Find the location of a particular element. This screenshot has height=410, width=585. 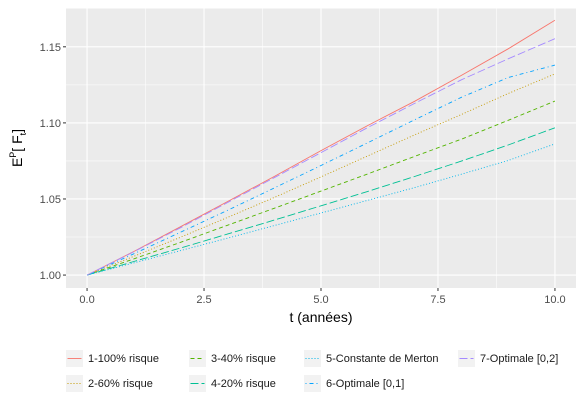

x-tick-label: 2.5 is located at coordinates (203, 300).